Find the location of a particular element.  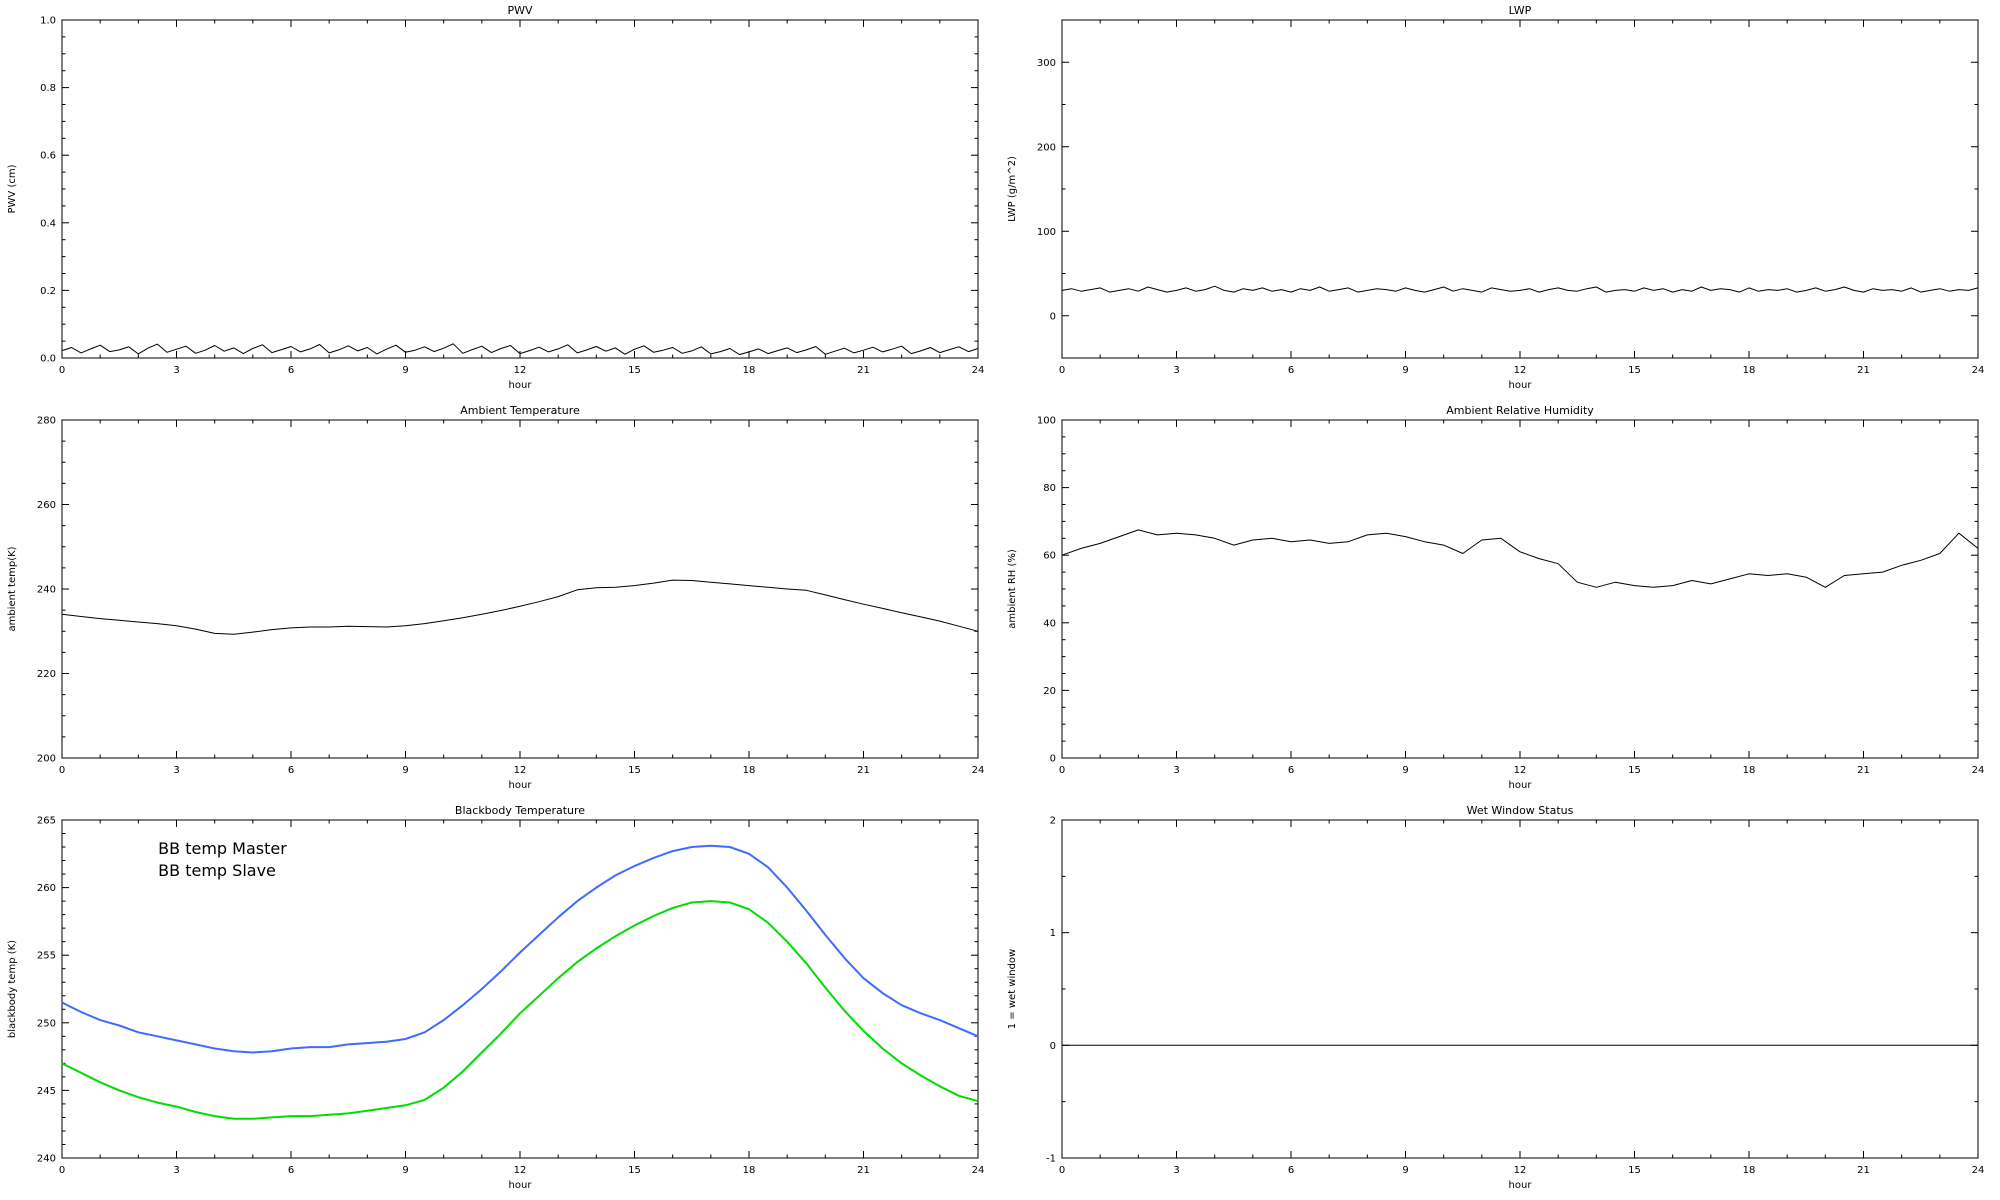

chart-title: LWP is located at coordinates (1520, 10).